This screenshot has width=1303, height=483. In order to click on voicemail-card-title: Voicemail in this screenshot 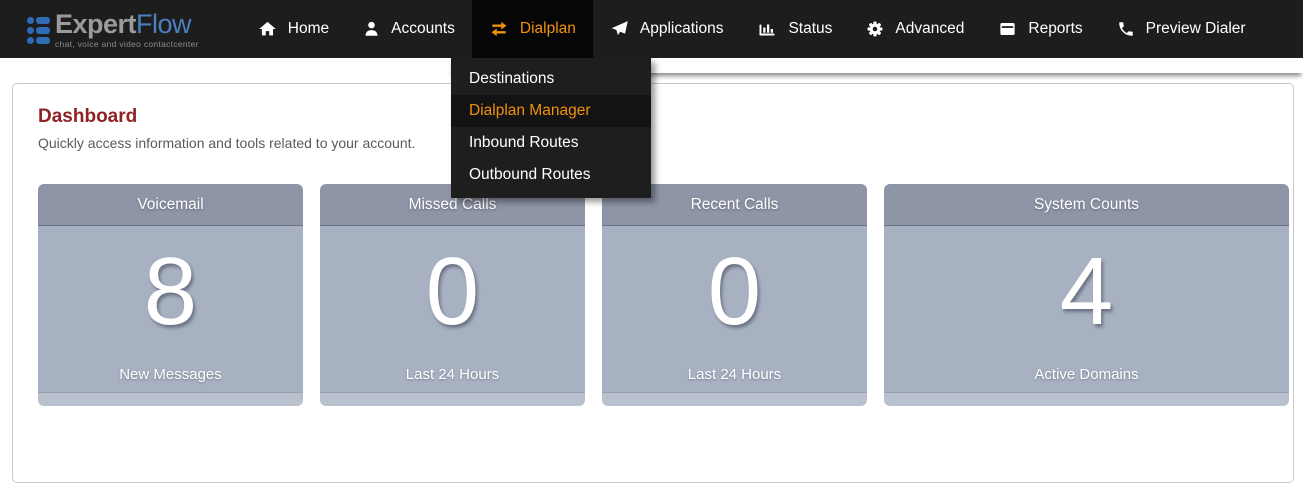, I will do `click(170, 205)`.